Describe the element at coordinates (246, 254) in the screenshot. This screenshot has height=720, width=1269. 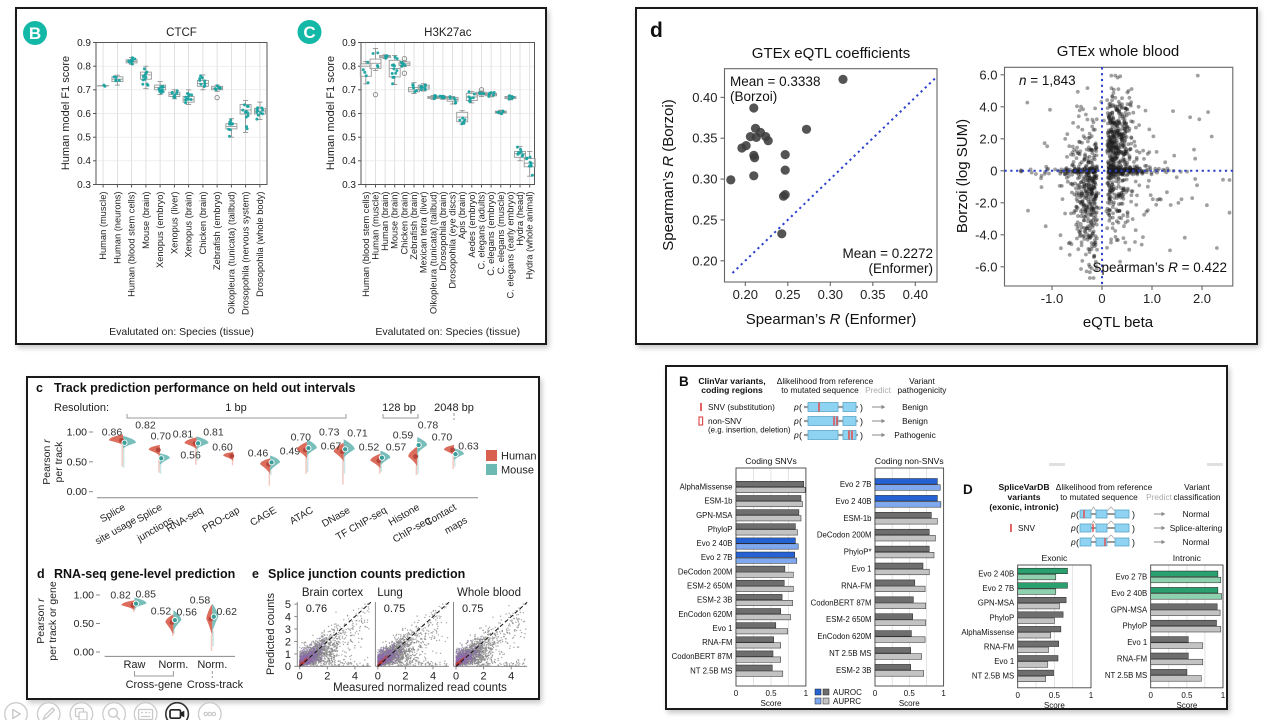
I see `svg-text: Drosopohila (nervous system)` at that location.